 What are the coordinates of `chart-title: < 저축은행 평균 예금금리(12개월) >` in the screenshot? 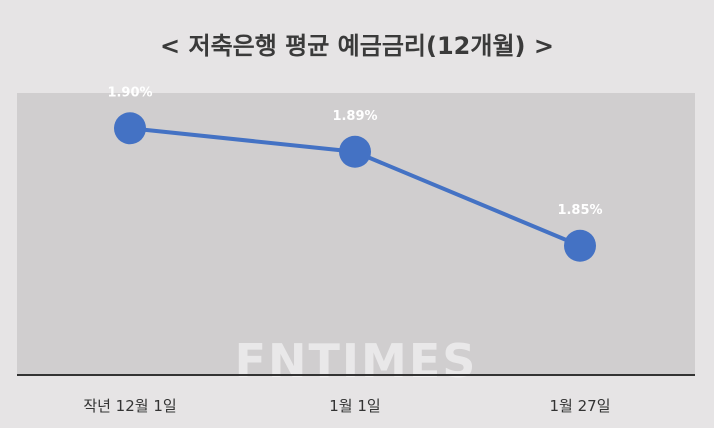 It's located at (357, 46).